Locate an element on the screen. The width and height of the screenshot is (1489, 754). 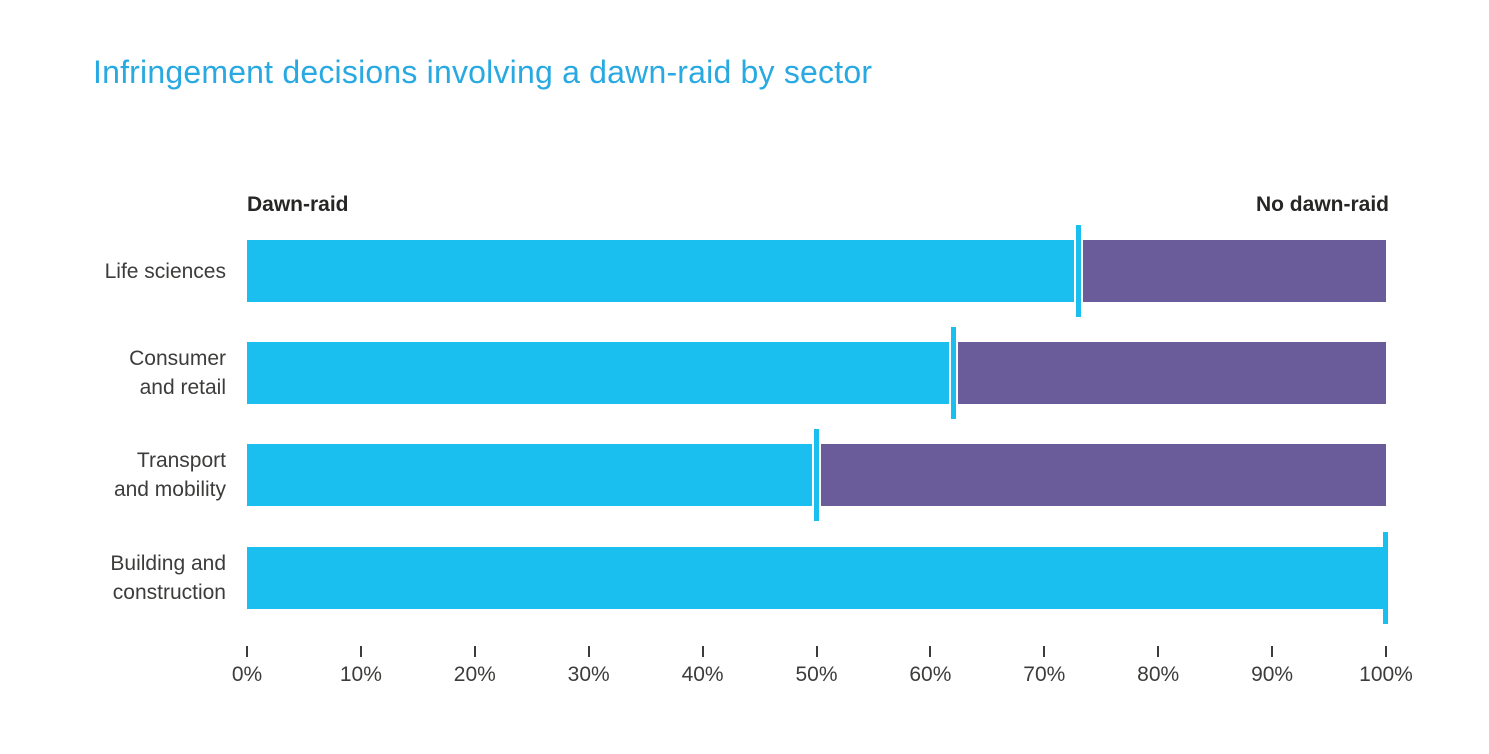
x-axis-tick-label: 30% is located at coordinates (588, 674).